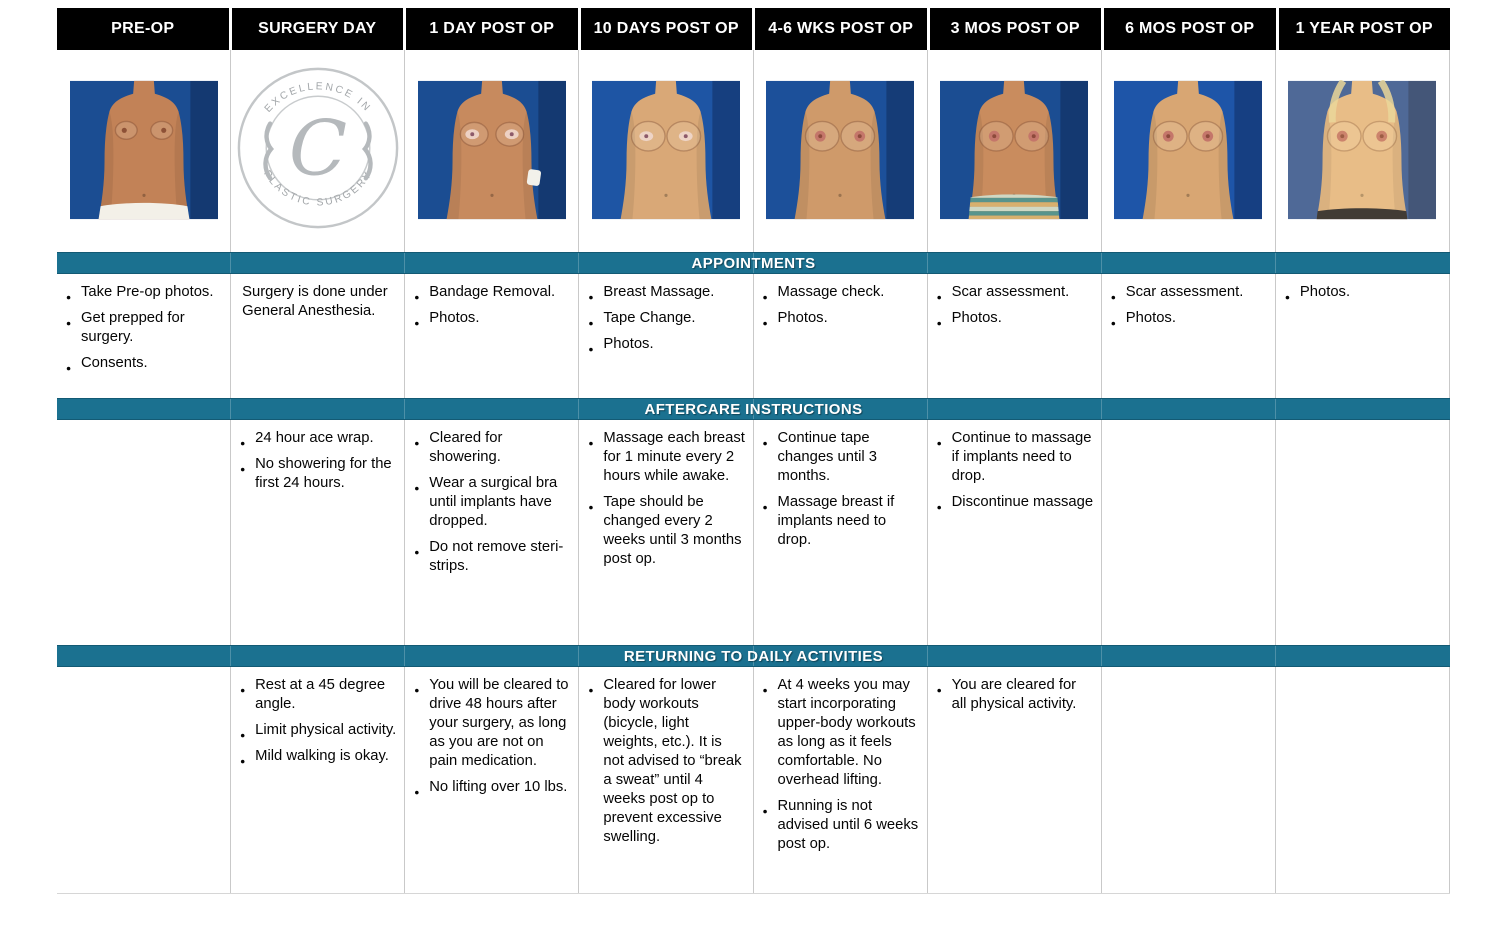  I want to click on instruction-item: Limit physical activity., so click(318, 733).